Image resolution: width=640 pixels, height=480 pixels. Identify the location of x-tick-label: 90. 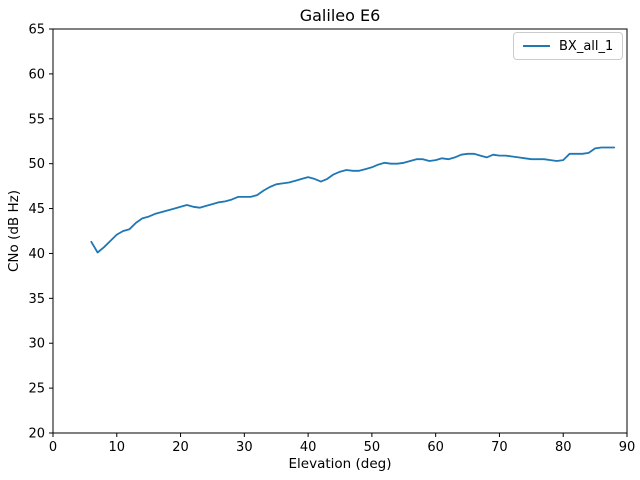
(627, 447).